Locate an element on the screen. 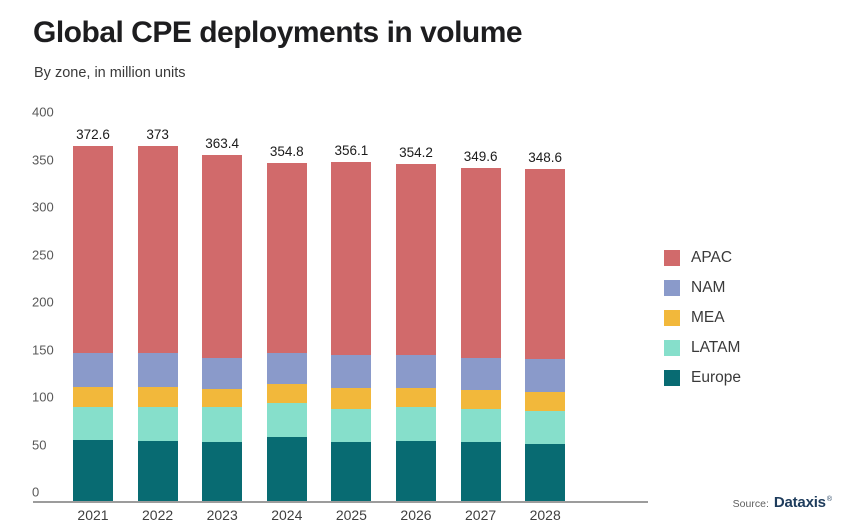 The height and width of the screenshot is (531, 860). legend-label: NAM is located at coordinates (708, 287).